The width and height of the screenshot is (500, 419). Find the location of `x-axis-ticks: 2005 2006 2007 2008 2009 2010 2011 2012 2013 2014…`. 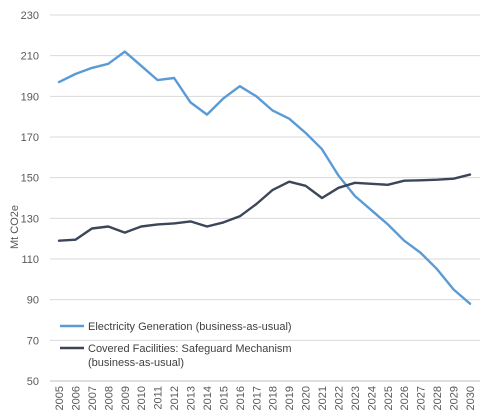

x-axis-ticks: 2005 2006 2007 2008 2009 2010 2011 2012 2013 2014… is located at coordinates (265, 398).